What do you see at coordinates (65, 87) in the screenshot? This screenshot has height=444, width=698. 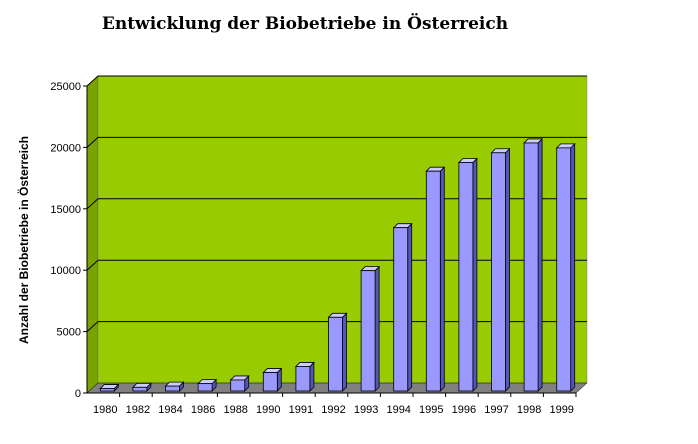 I see `y-tick-label: 25000` at bounding box center [65, 87].